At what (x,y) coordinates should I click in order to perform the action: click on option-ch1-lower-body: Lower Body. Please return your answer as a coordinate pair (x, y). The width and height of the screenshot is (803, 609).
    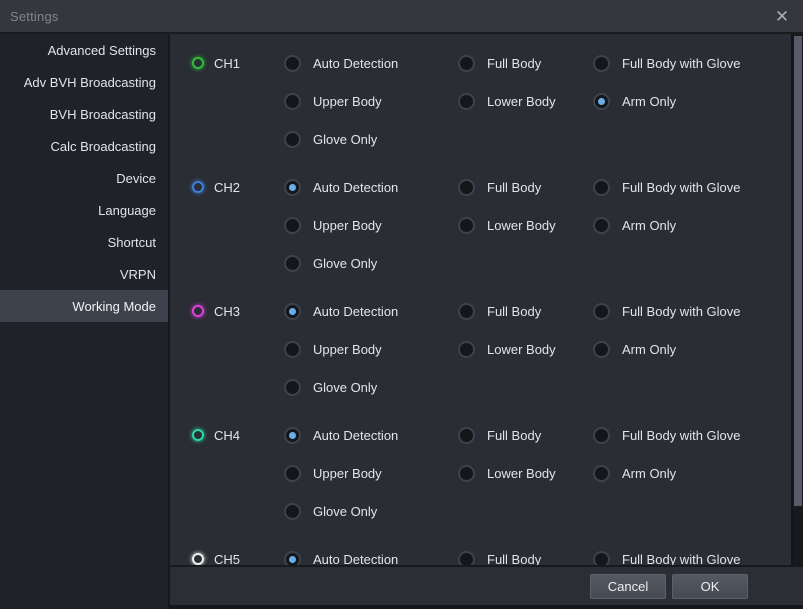
    Looking at the image, I should click on (507, 101).